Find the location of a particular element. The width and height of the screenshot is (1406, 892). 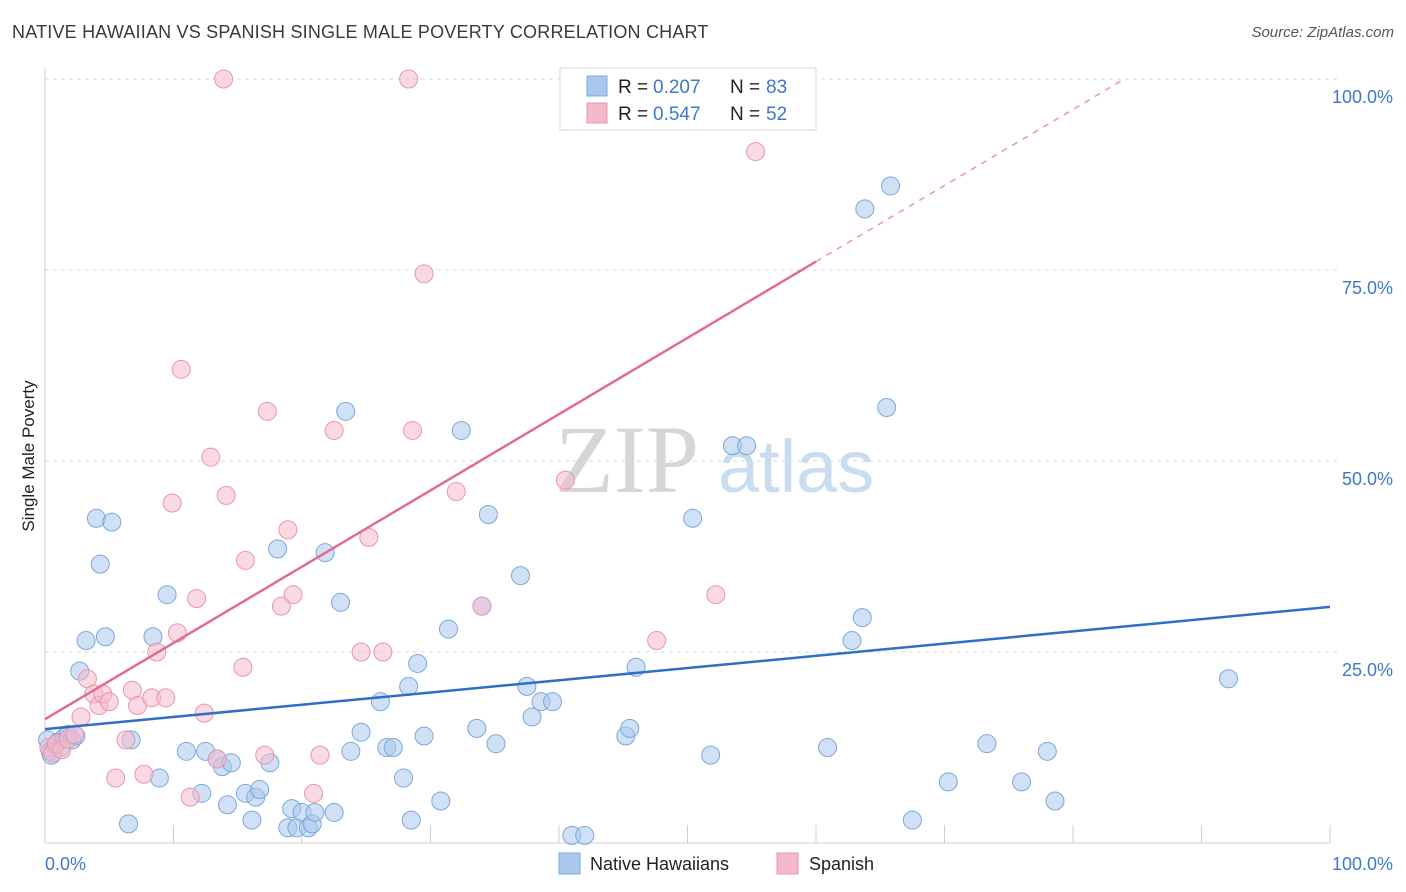

legend-n-value-2: 52 is located at coordinates (776, 114).